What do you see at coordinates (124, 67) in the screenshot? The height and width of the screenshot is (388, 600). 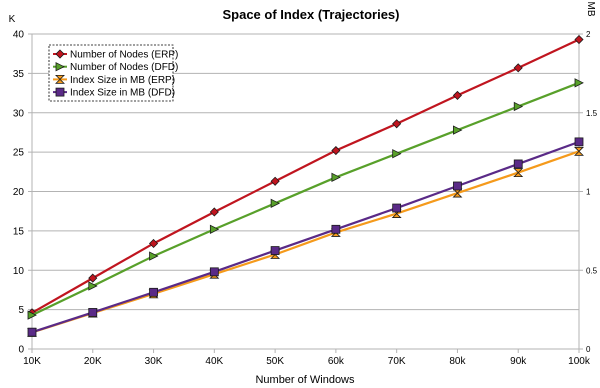 I see `legend-label: Number of Nodes (DFD)` at bounding box center [124, 67].